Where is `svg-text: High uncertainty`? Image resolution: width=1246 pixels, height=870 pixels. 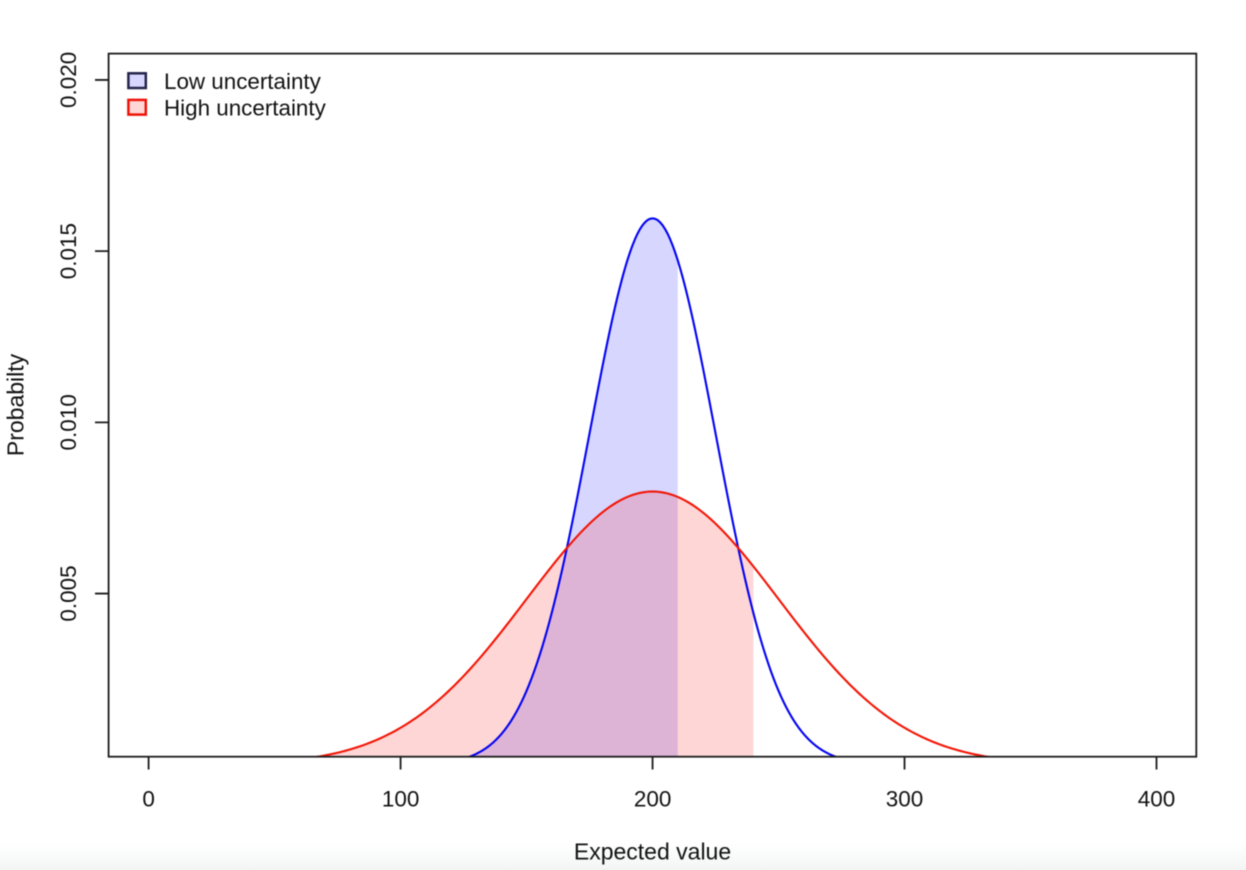 svg-text: High uncertainty is located at coordinates (245, 108).